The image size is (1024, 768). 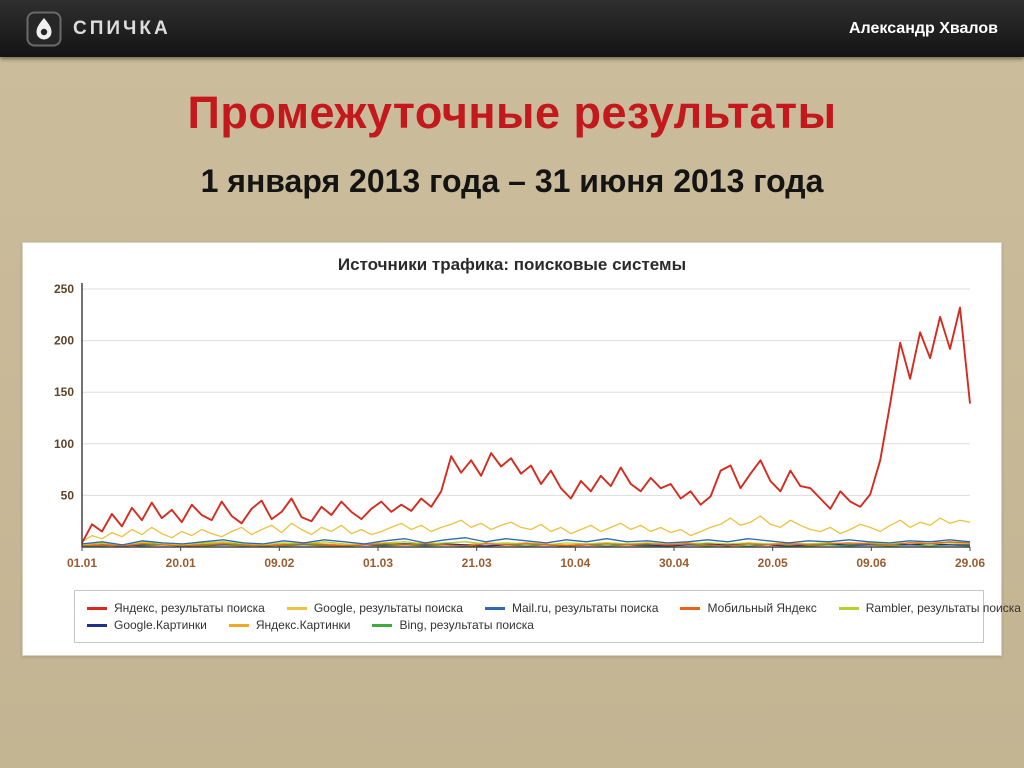 What do you see at coordinates (871, 563) in the screenshot?
I see `x-tick-label: 09.06` at bounding box center [871, 563].